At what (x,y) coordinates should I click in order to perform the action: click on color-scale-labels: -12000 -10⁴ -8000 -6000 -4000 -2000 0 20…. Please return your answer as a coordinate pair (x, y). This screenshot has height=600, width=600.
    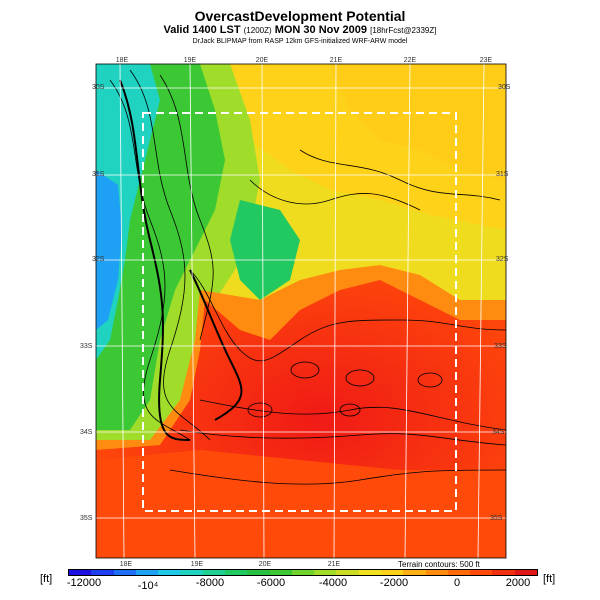
    Looking at the image, I should click on (300, 585).